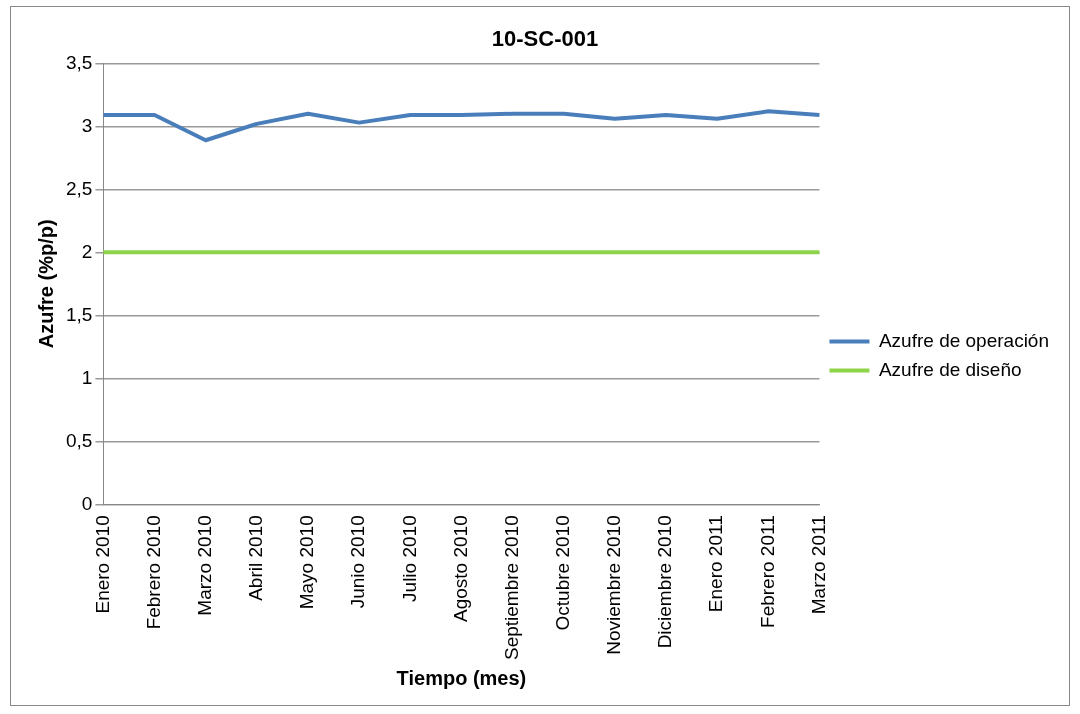 The width and height of the screenshot is (1080, 714). Describe the element at coordinates (45, 284) in the screenshot. I see `y-axis-title: Azufre (%p/p)` at that location.